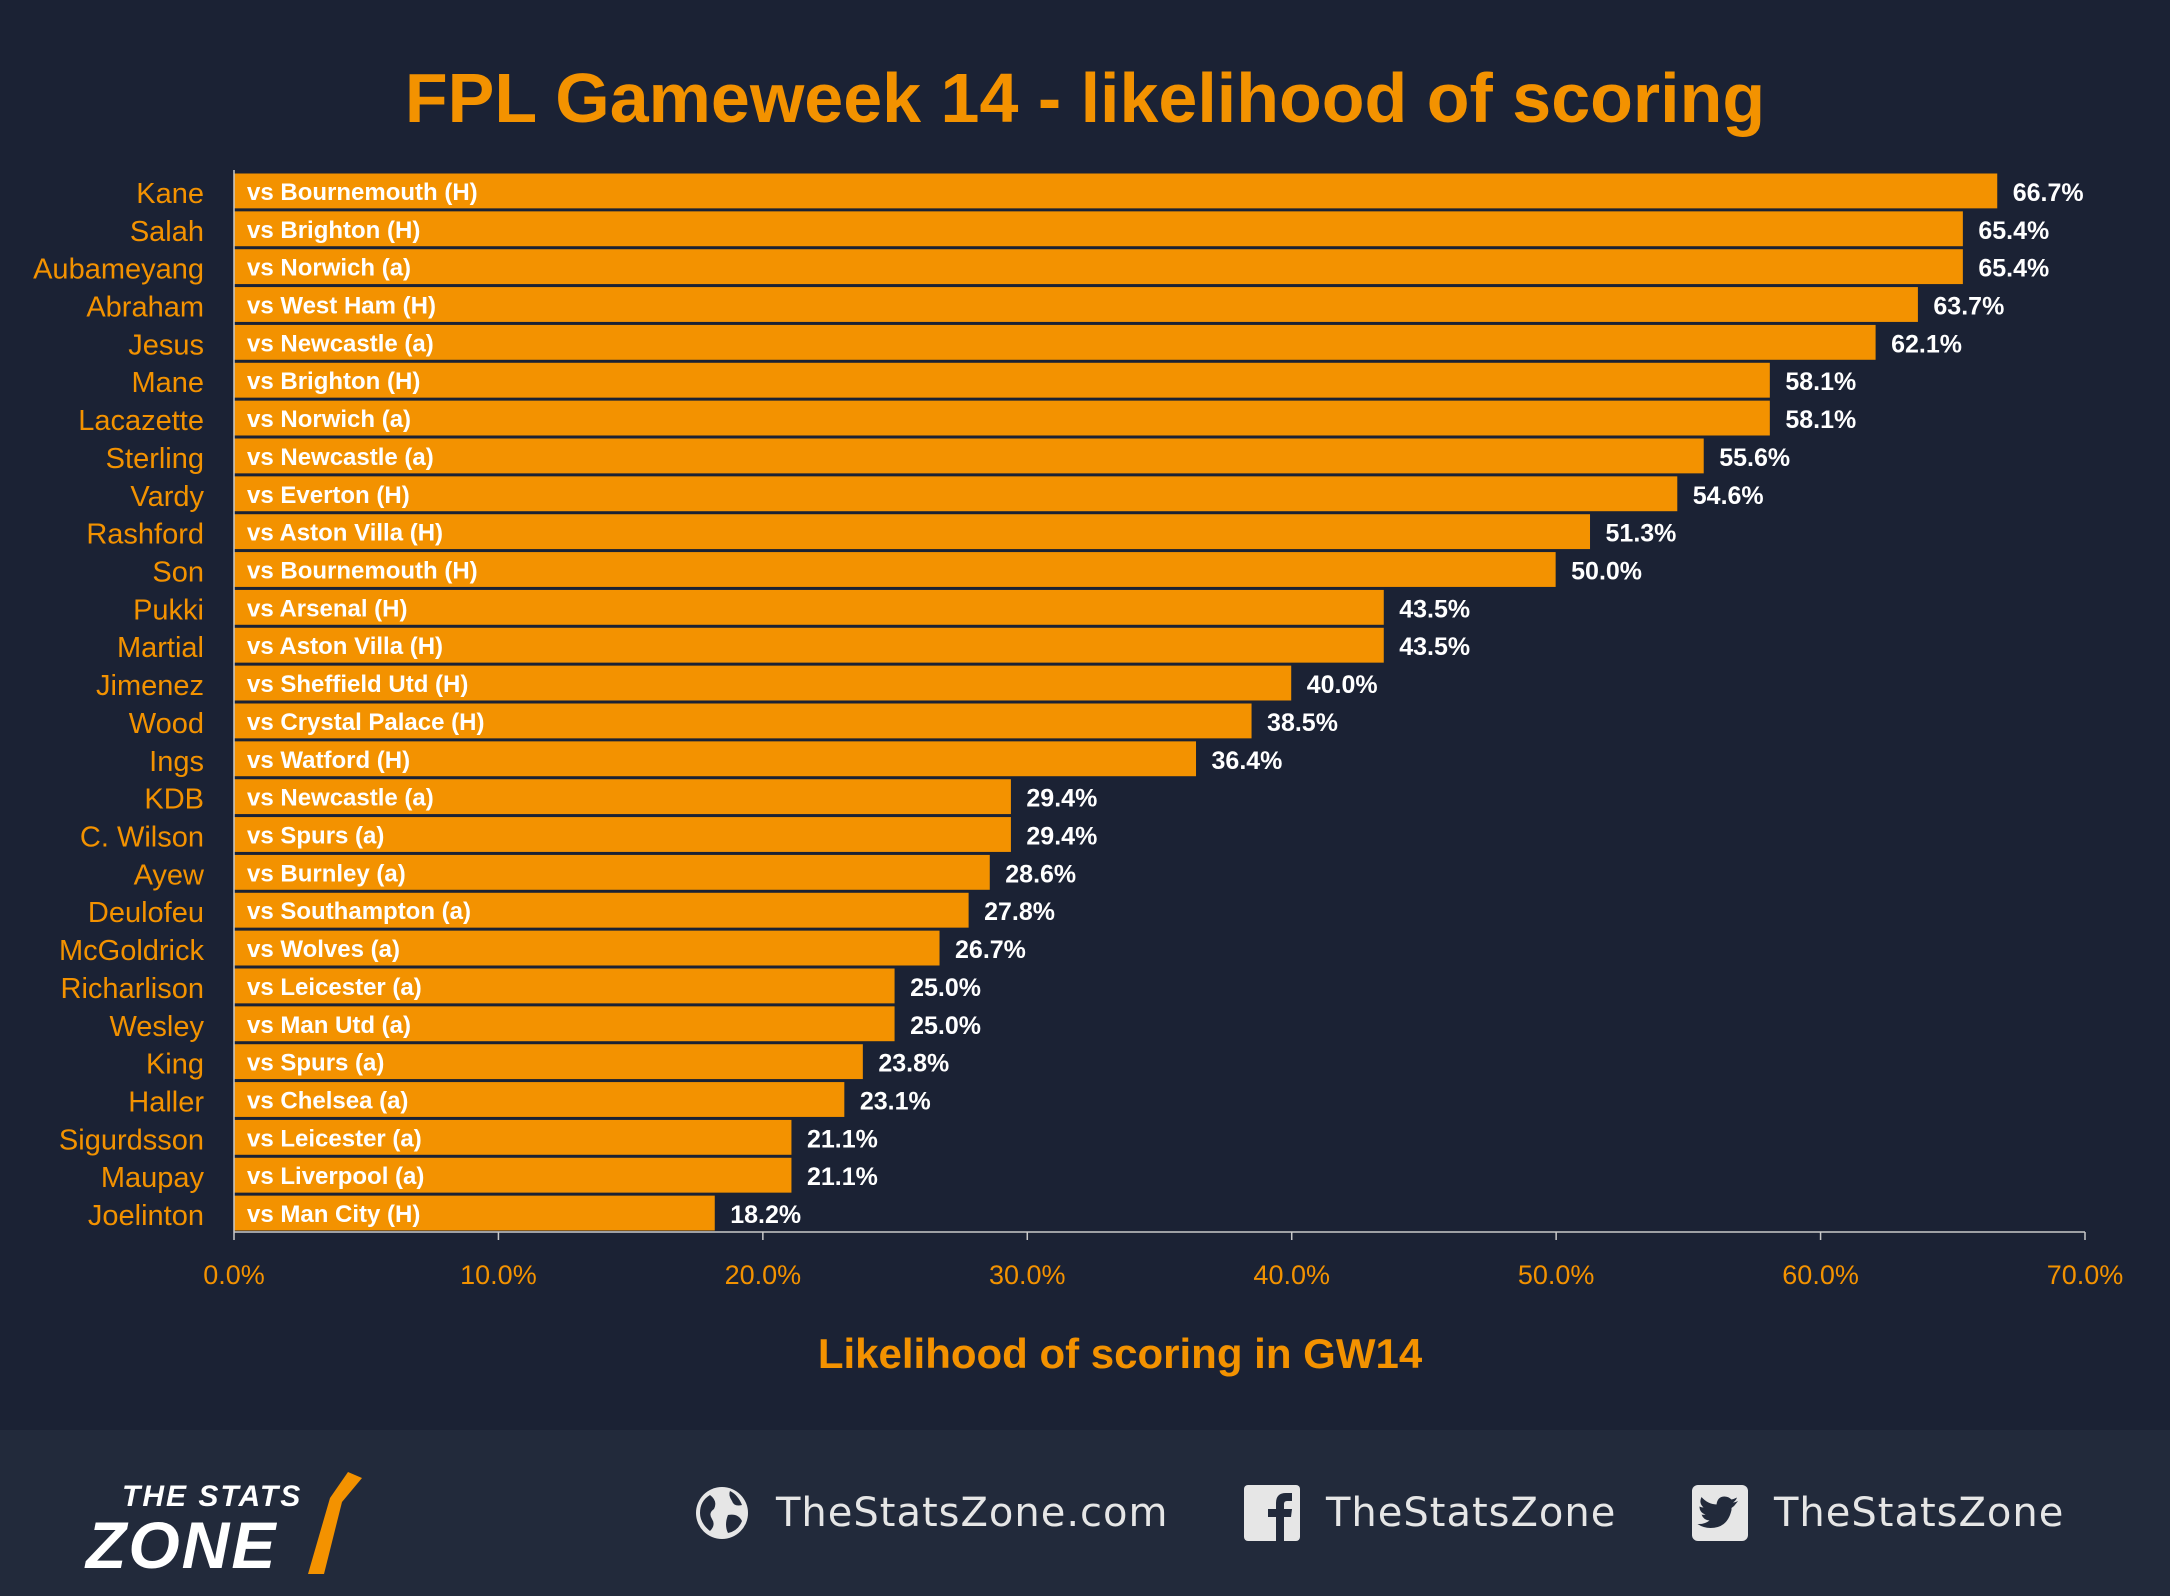 The width and height of the screenshot is (2170, 1596). Describe the element at coordinates (1085, 98) in the screenshot. I see `chart-title: FPL Gameweek 14 - likelihood of scoring` at that location.